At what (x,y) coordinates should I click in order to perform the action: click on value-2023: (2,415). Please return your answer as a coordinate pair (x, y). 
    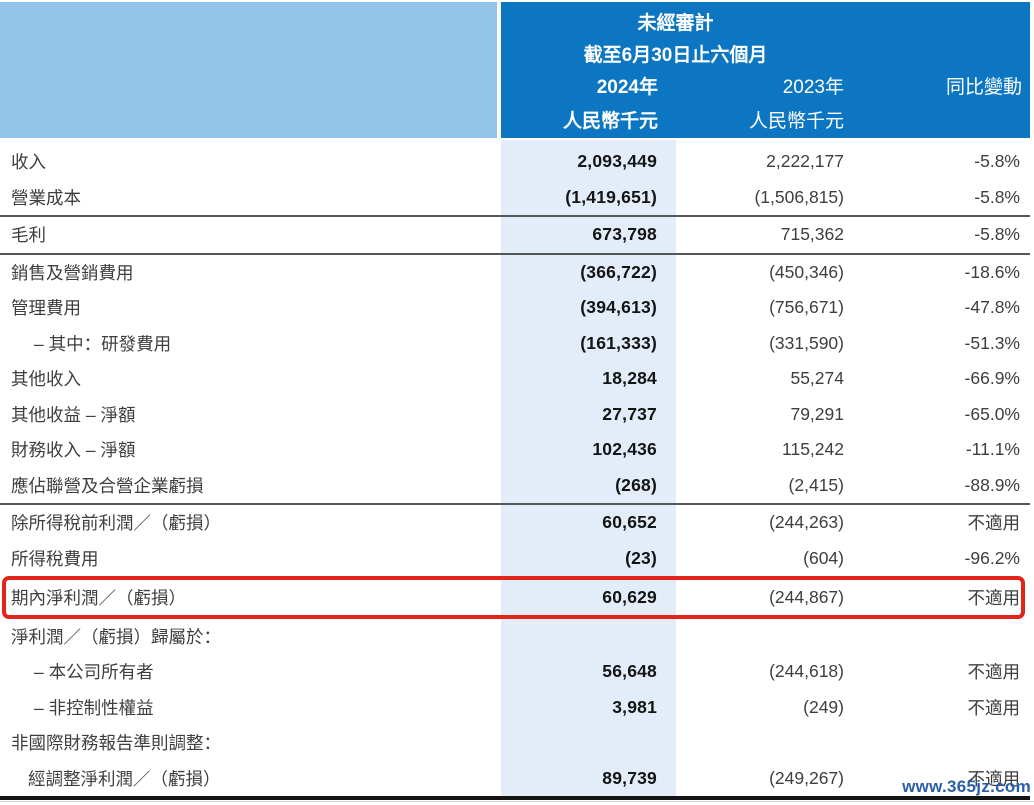
    Looking at the image, I should click on (816, 484).